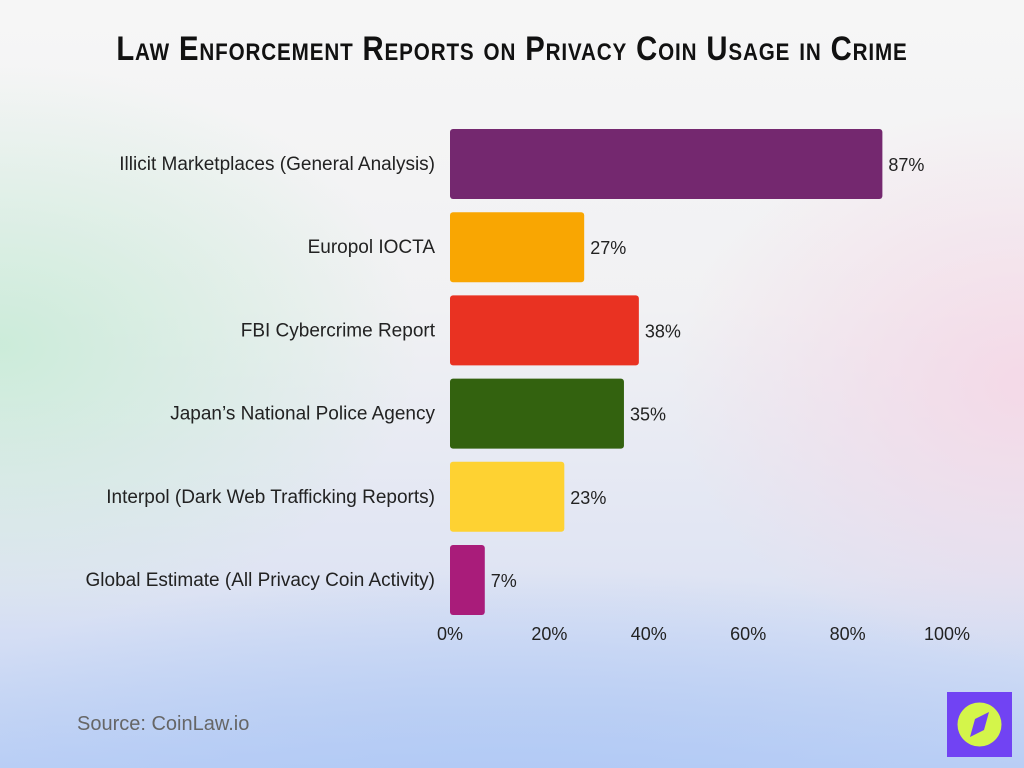  Describe the element at coordinates (372, 247) in the screenshot. I see `category-label: Europol IOCTA` at that location.